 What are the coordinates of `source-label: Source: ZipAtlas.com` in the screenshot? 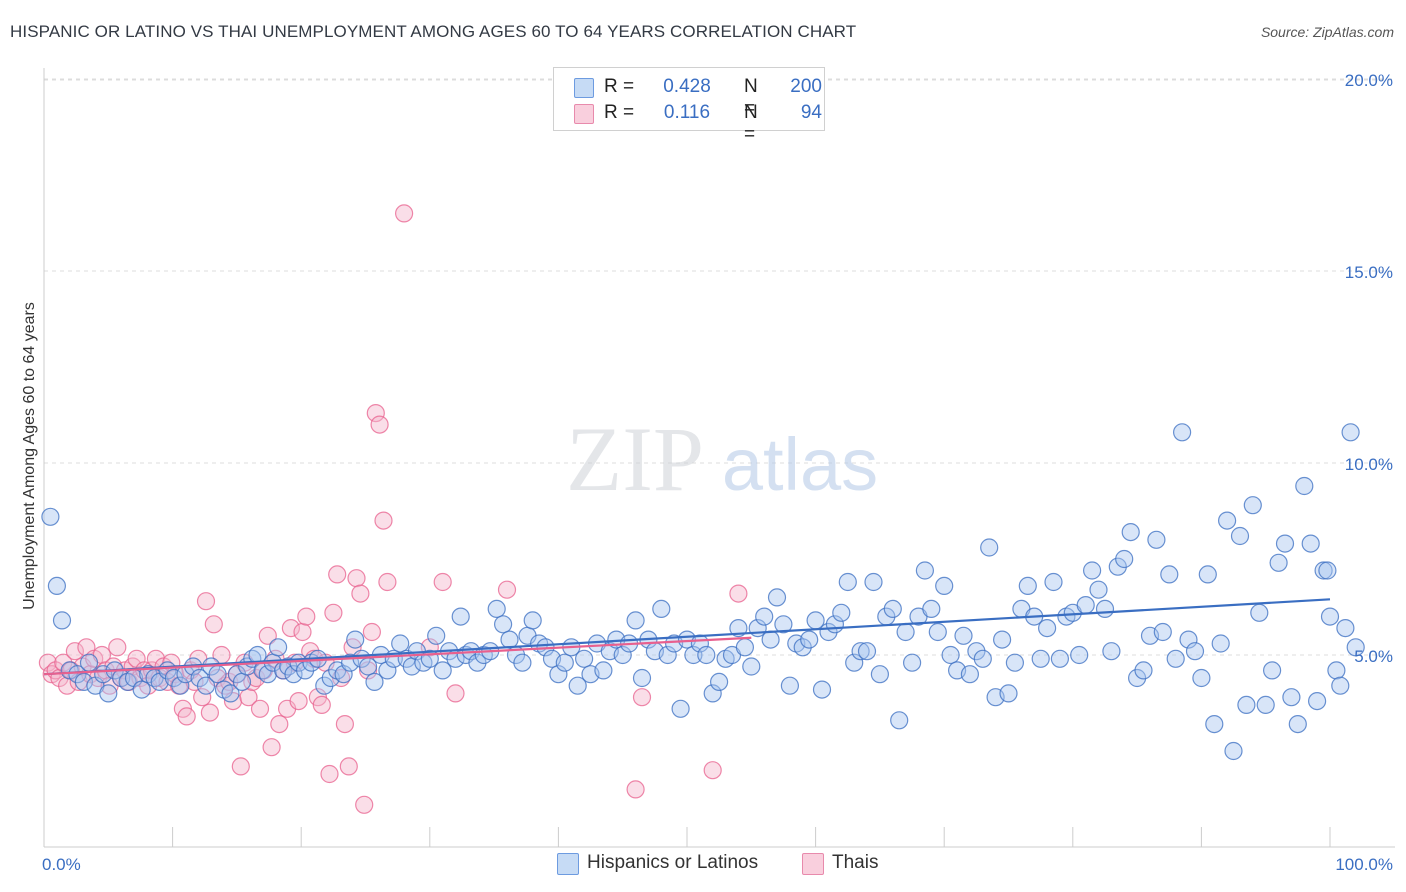 It's located at (1327, 32).